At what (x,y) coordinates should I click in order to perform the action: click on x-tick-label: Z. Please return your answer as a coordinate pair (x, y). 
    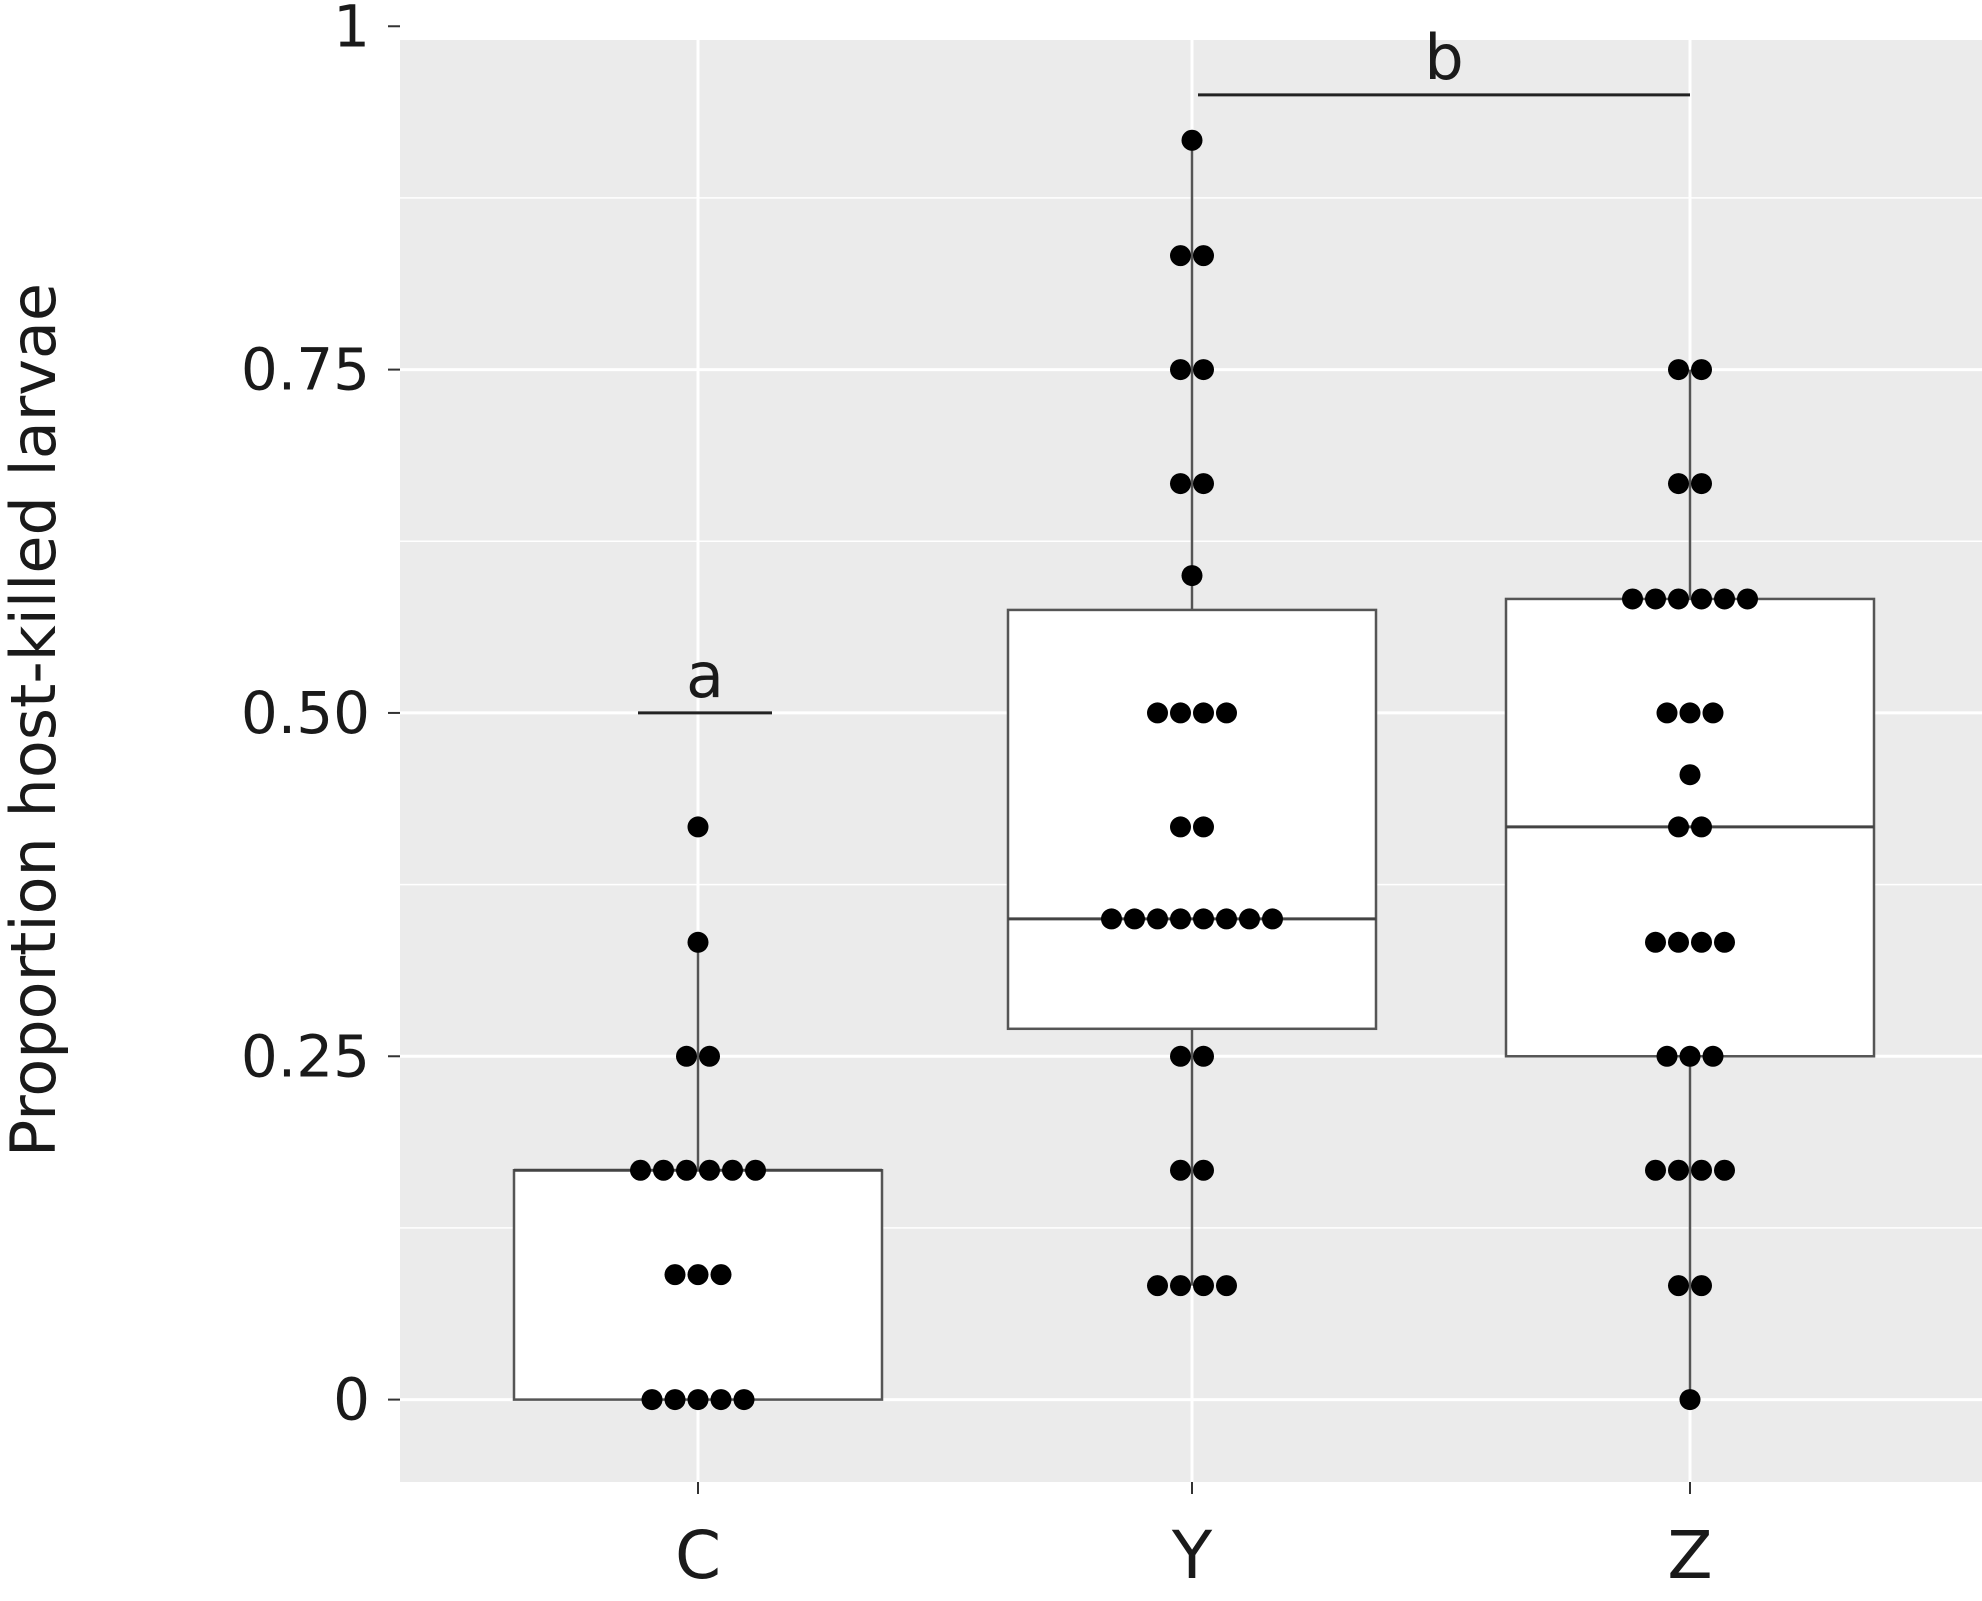
    Looking at the image, I should click on (1689, 1555).